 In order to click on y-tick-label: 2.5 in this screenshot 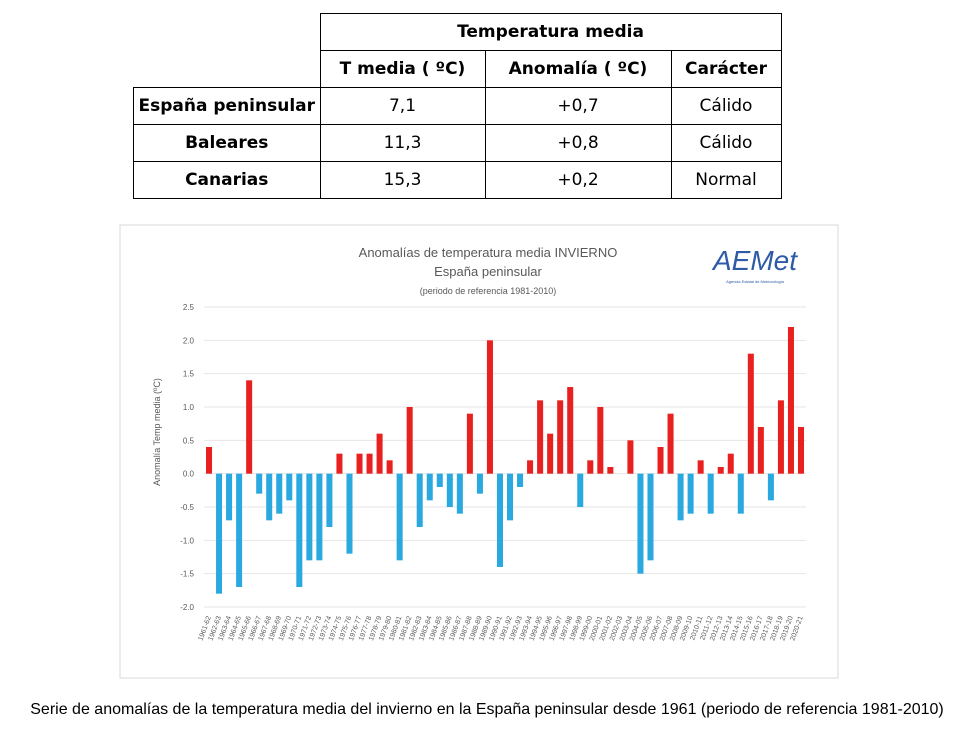, I will do `click(189, 307)`.